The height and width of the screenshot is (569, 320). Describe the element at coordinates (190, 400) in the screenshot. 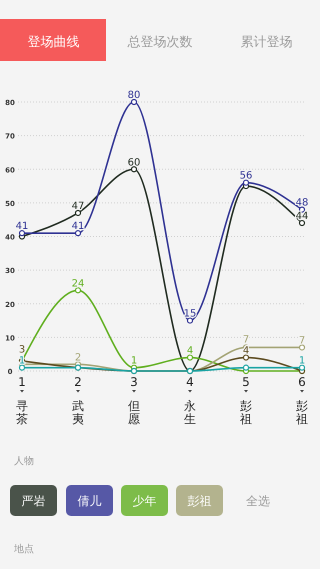

I see `x-tick-label: 4 永生` at that location.